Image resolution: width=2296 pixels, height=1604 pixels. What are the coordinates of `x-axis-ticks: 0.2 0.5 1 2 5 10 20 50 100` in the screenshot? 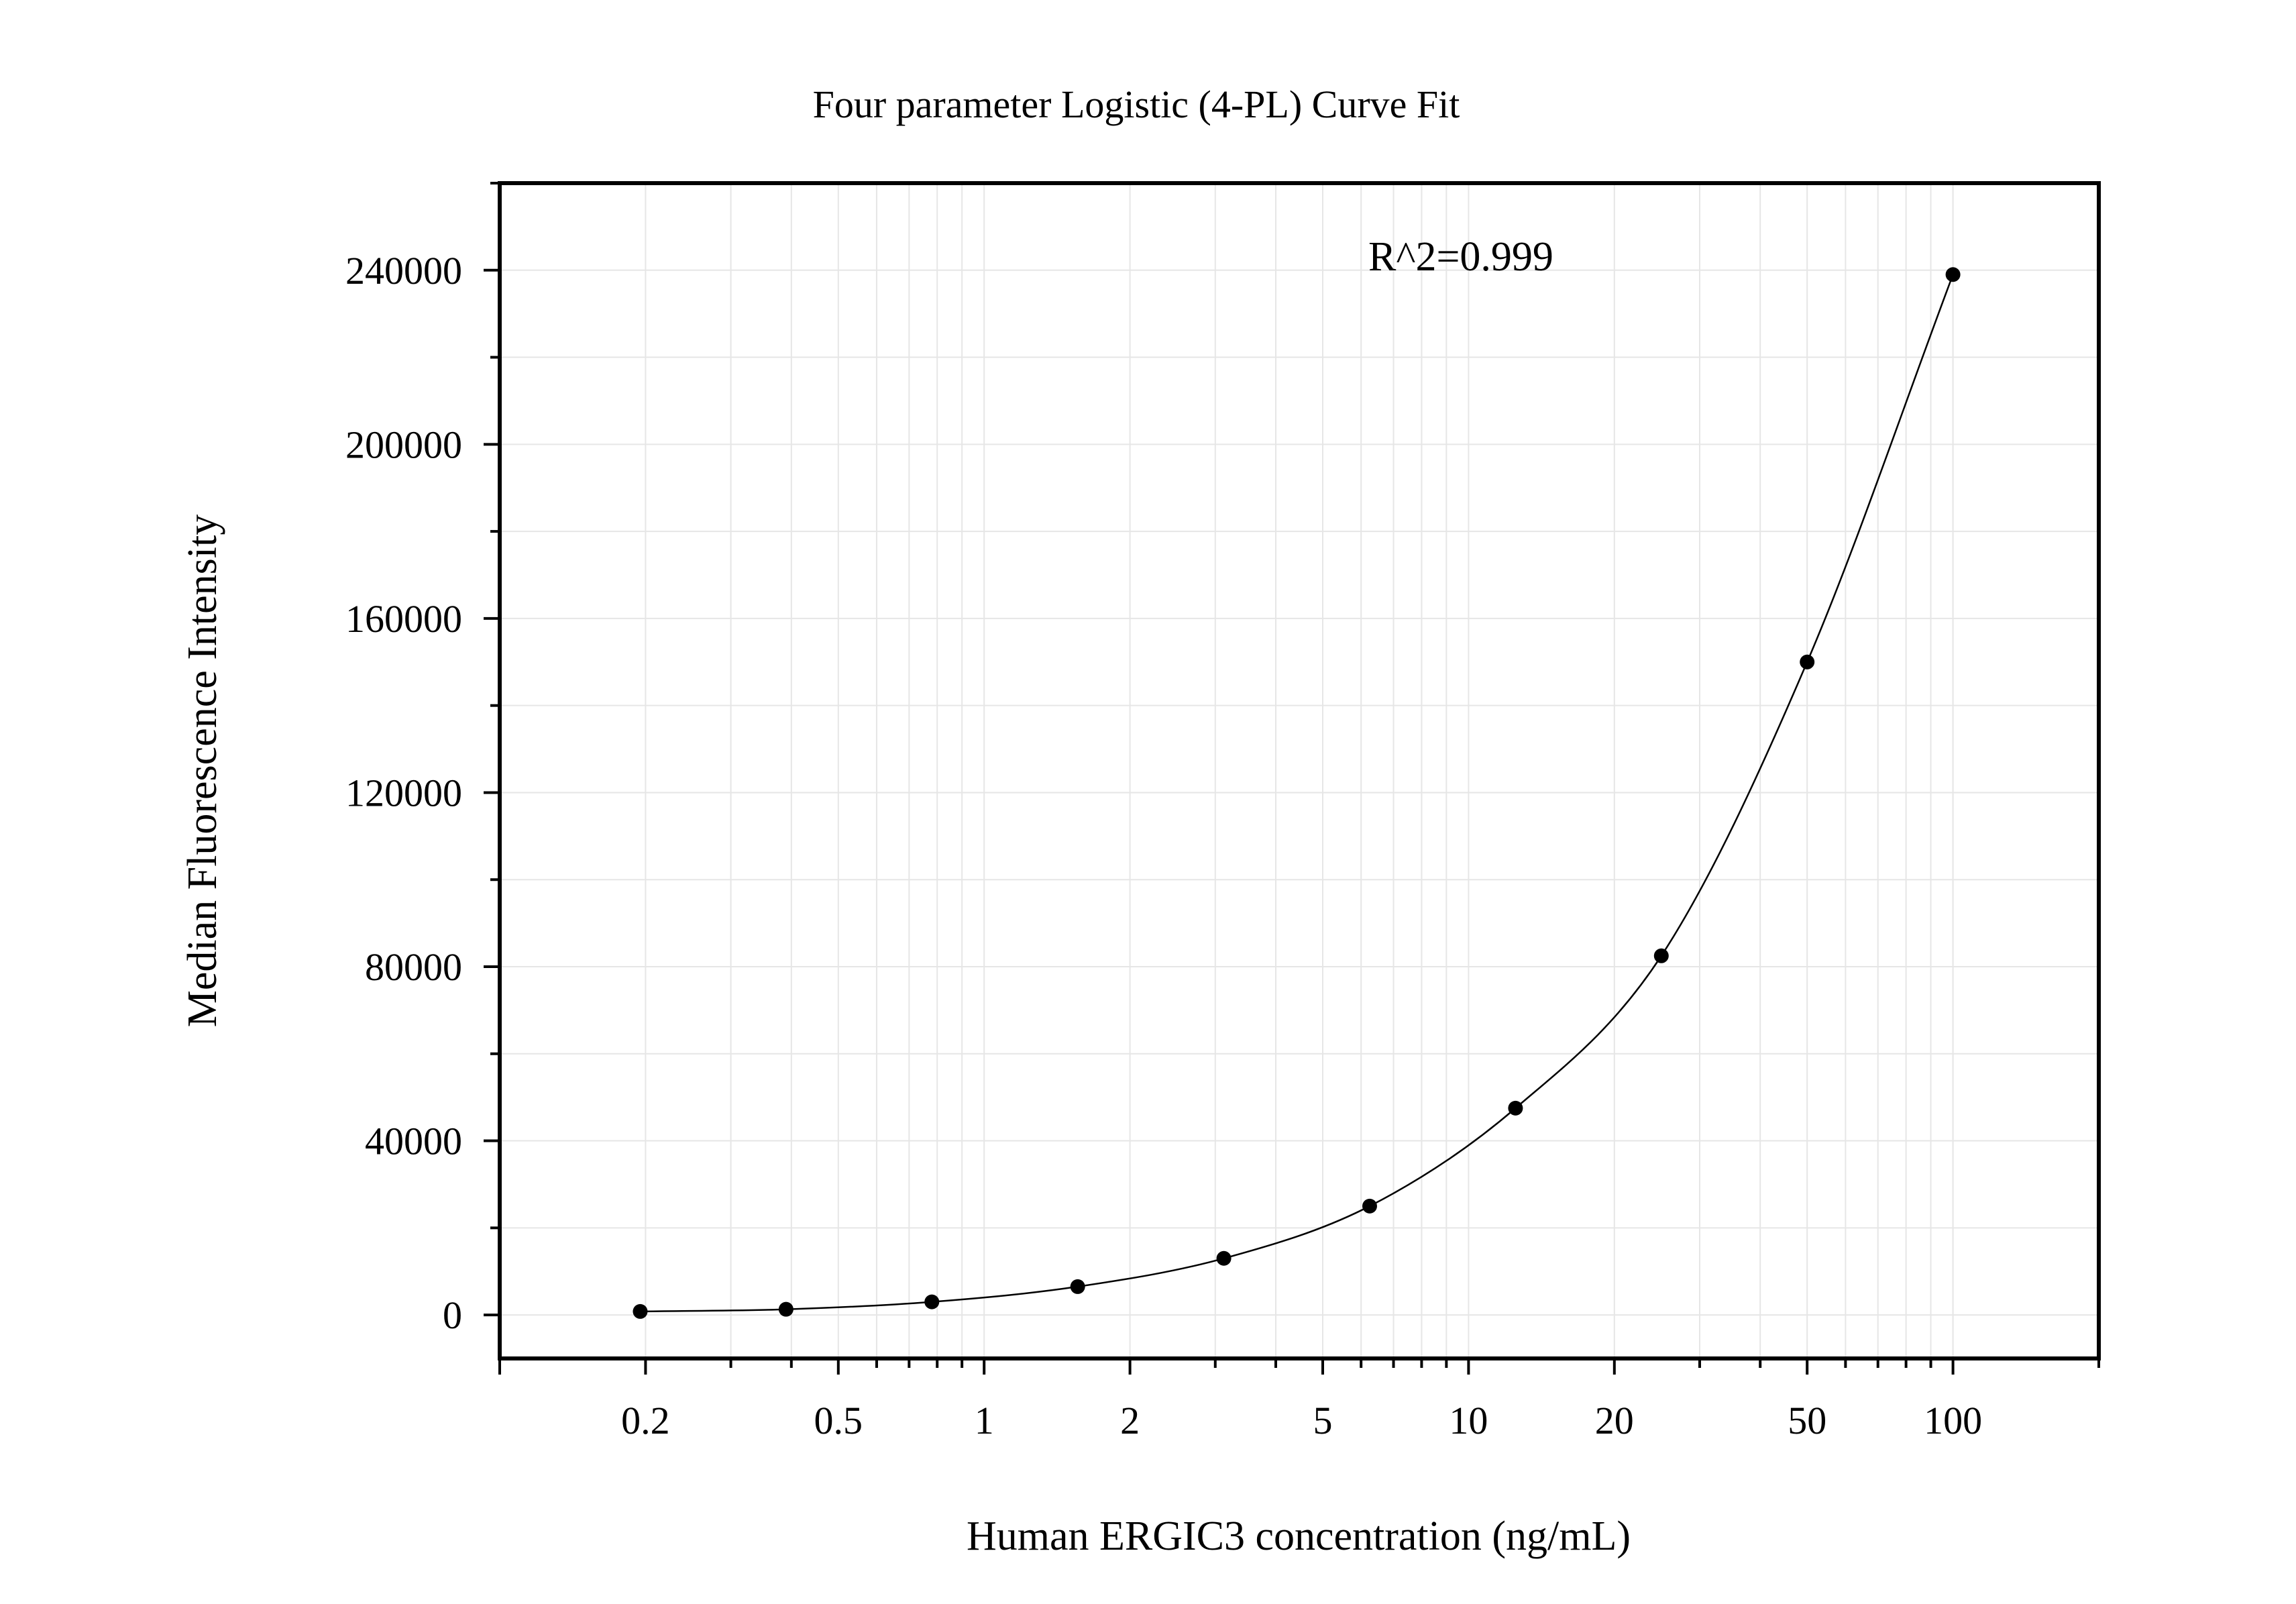 It's located at (1299, 1400).